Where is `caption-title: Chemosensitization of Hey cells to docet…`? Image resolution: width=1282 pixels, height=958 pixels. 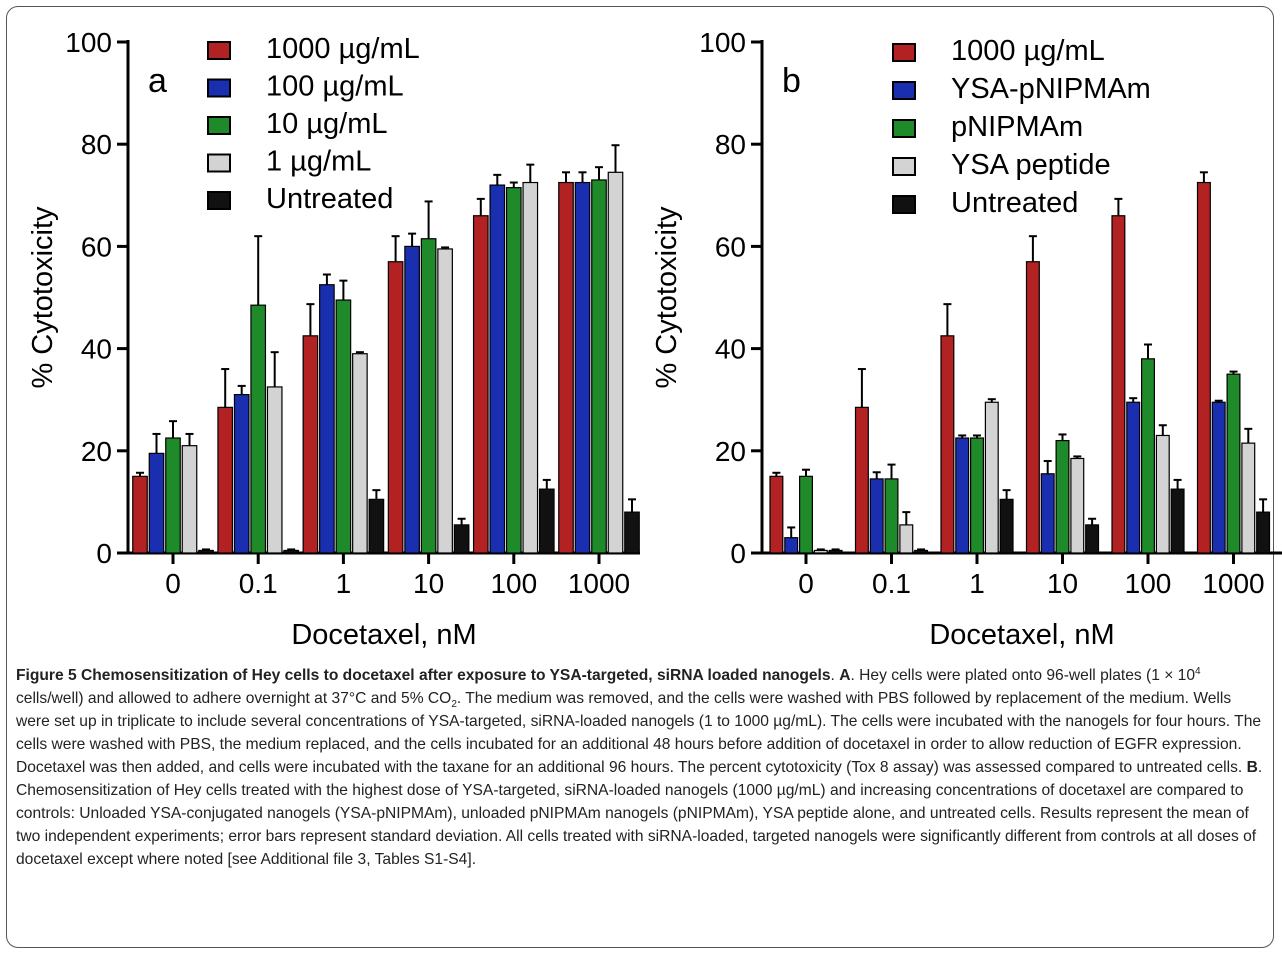 caption-title: Chemosensitization of Hey cells to docet… is located at coordinates (456, 675).